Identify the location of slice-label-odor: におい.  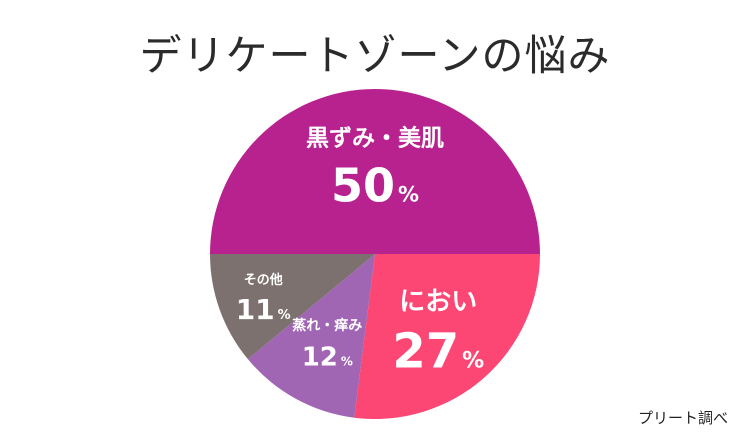
(438, 302).